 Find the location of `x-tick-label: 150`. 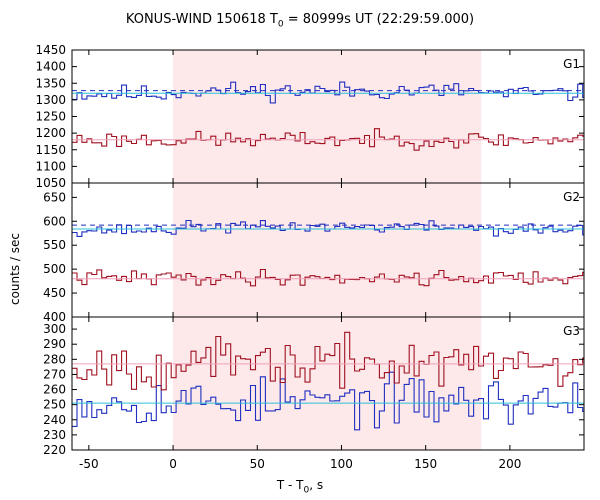

x-tick-label: 150 is located at coordinates (425, 464).